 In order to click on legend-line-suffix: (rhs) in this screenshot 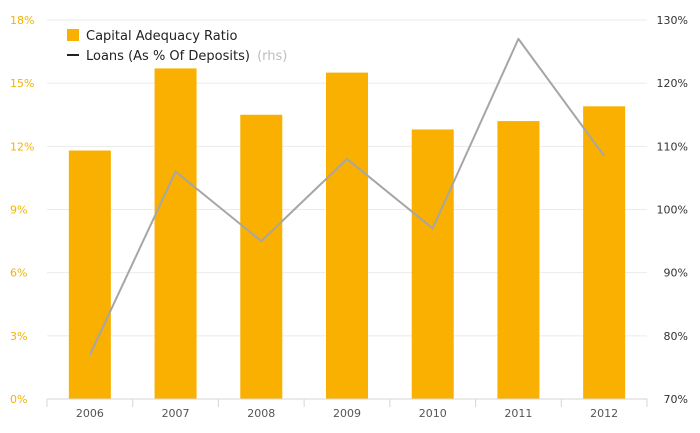, I will do `click(272, 56)`.